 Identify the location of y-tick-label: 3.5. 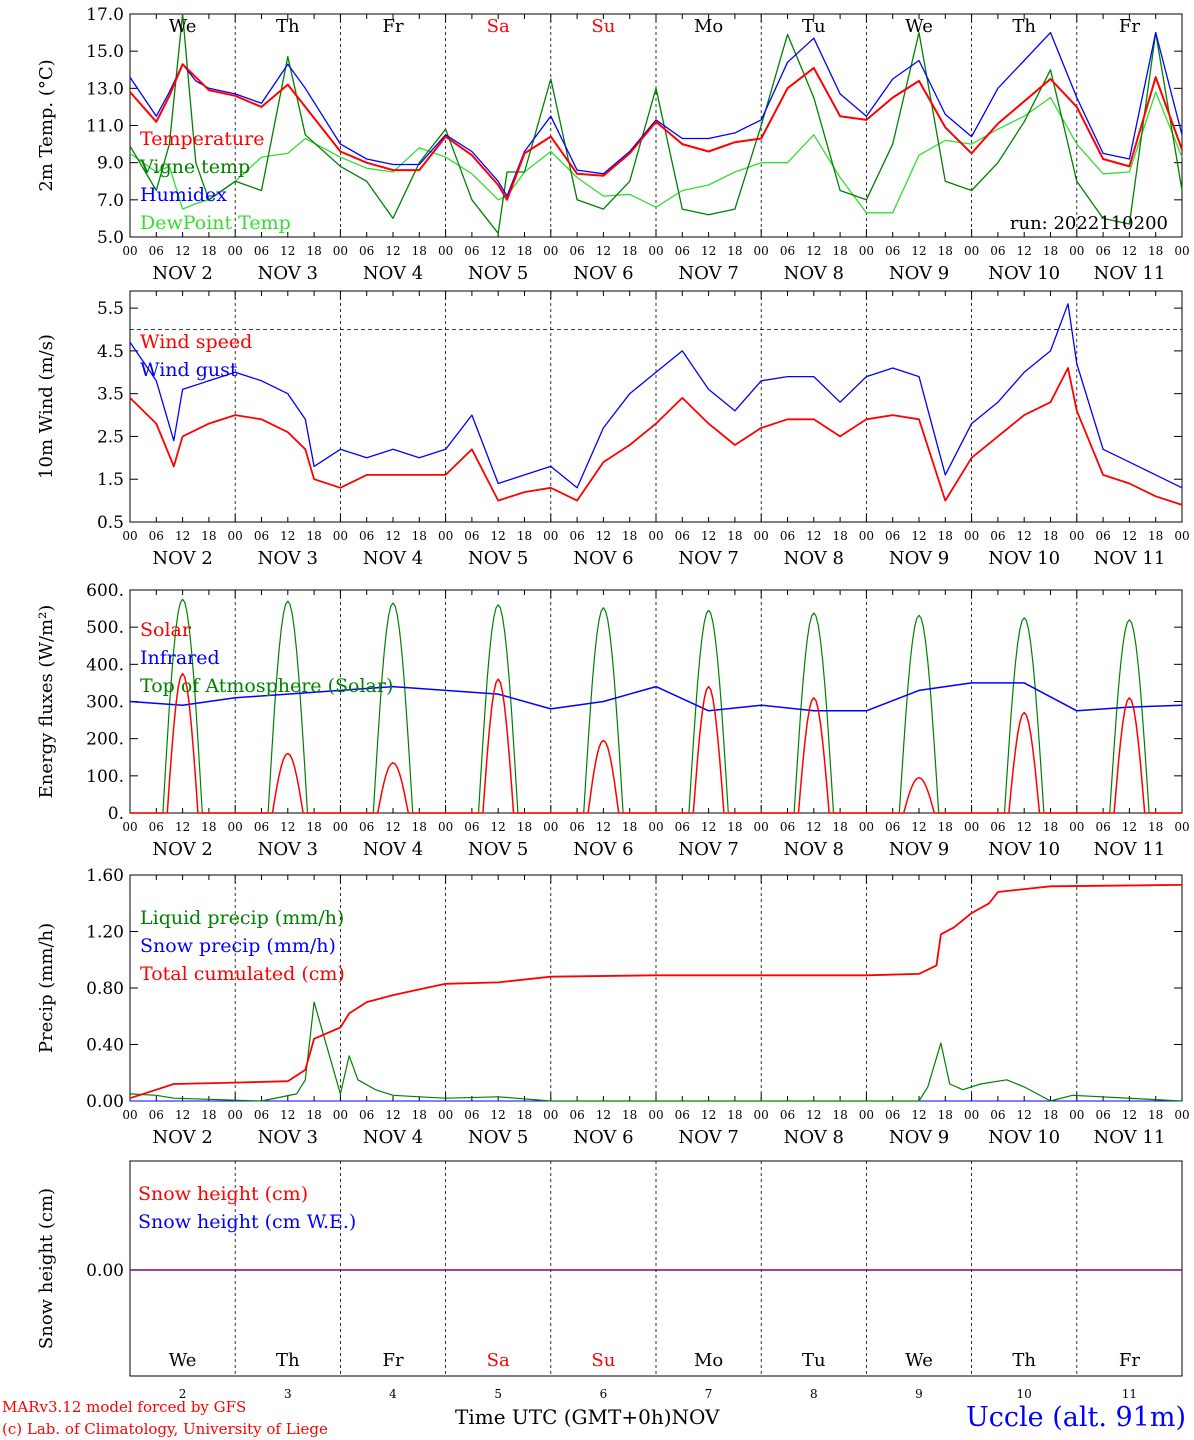
(110, 395).